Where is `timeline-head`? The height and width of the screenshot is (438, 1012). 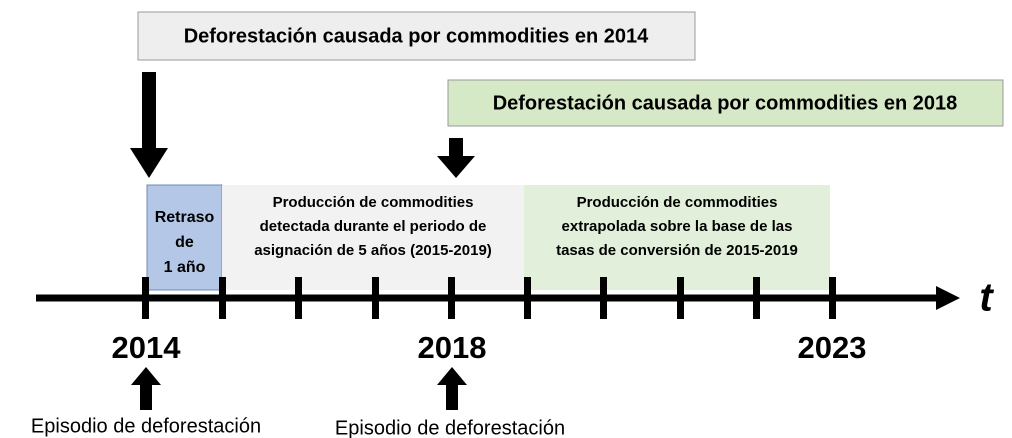
timeline-head is located at coordinates (948, 298).